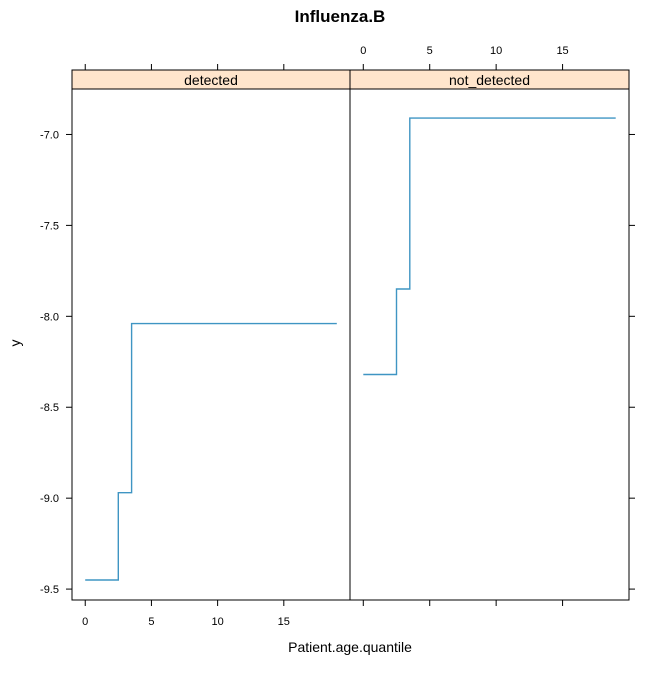  What do you see at coordinates (496, 51) in the screenshot?
I see `x-tick-label-top: 10` at bounding box center [496, 51].